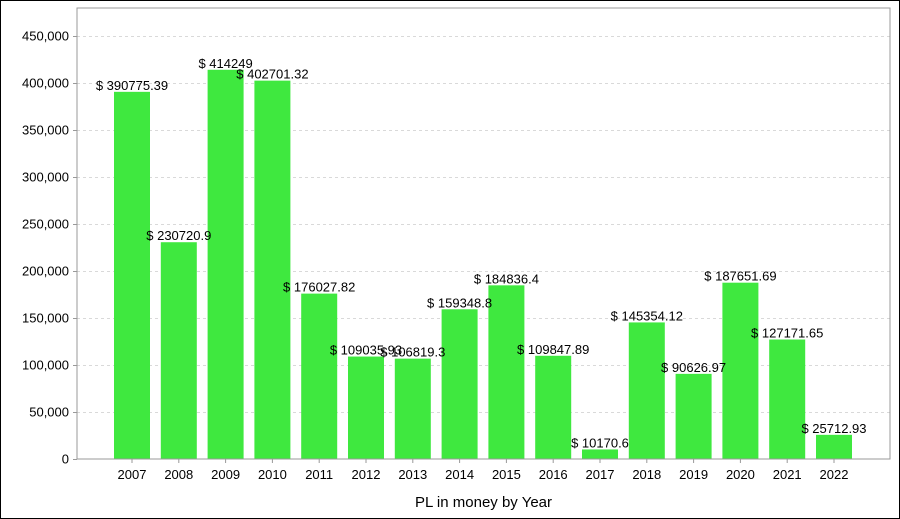 The height and width of the screenshot is (519, 900). Describe the element at coordinates (483, 502) in the screenshot. I see `x-axis-title: PL in money by Year` at that location.